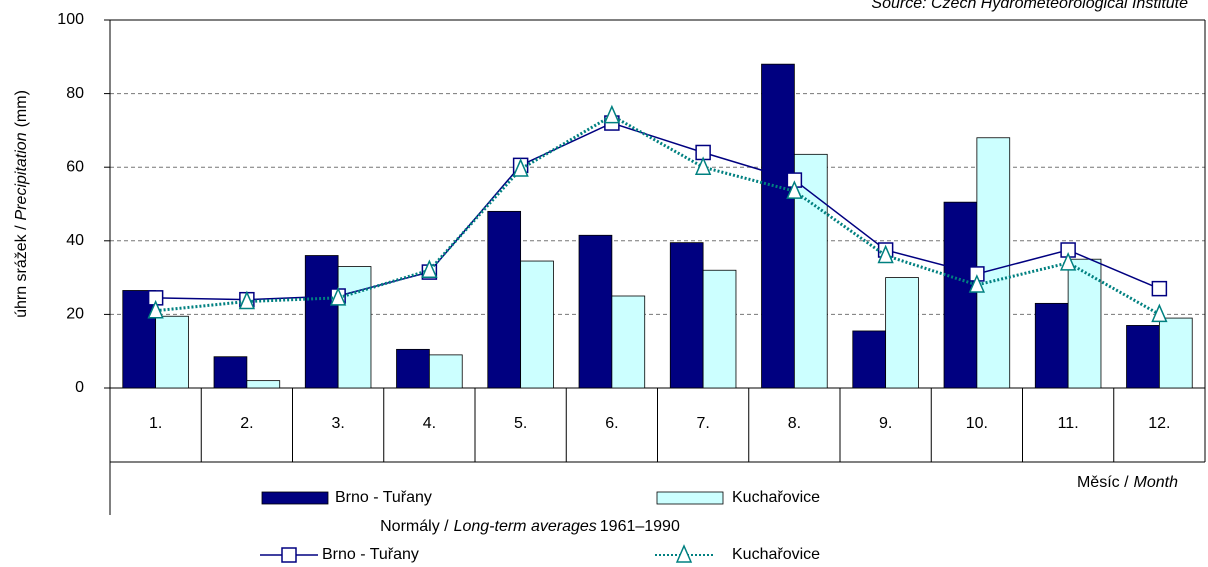  What do you see at coordinates (525, 526) in the screenshot?
I see `caption-italic: Long-term averages` at bounding box center [525, 526].